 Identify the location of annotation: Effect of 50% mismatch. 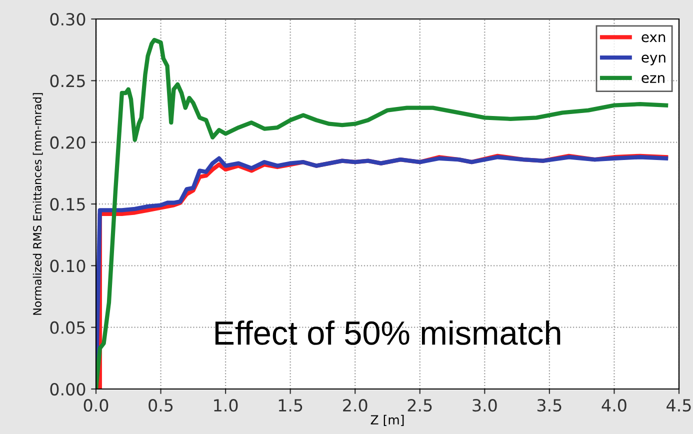
(387, 332).